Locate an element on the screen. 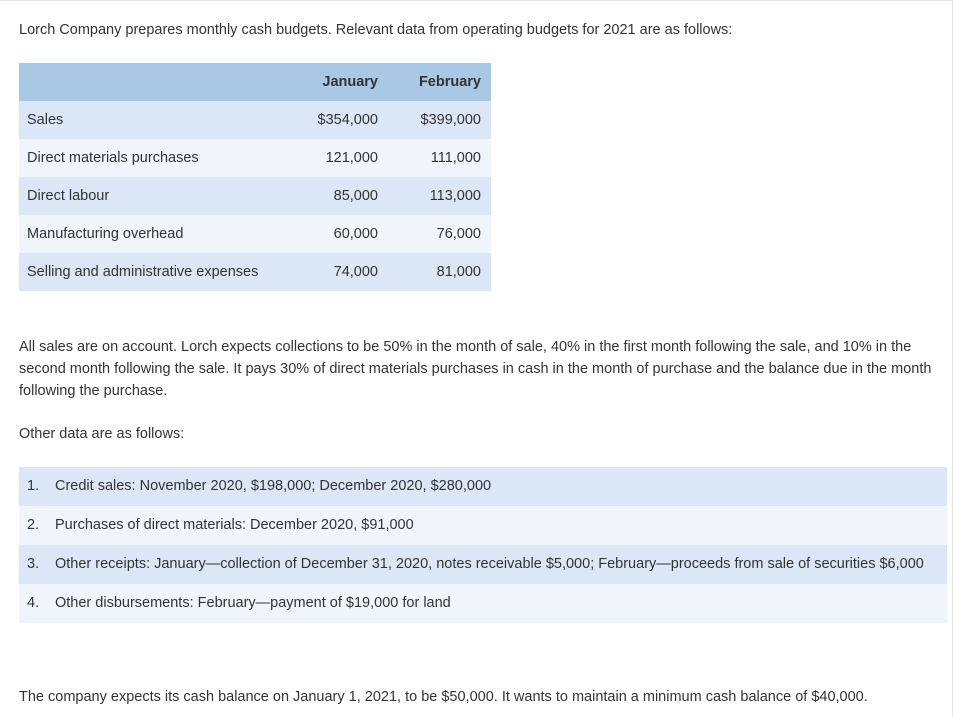  february-value: 76,000 is located at coordinates (439, 234).